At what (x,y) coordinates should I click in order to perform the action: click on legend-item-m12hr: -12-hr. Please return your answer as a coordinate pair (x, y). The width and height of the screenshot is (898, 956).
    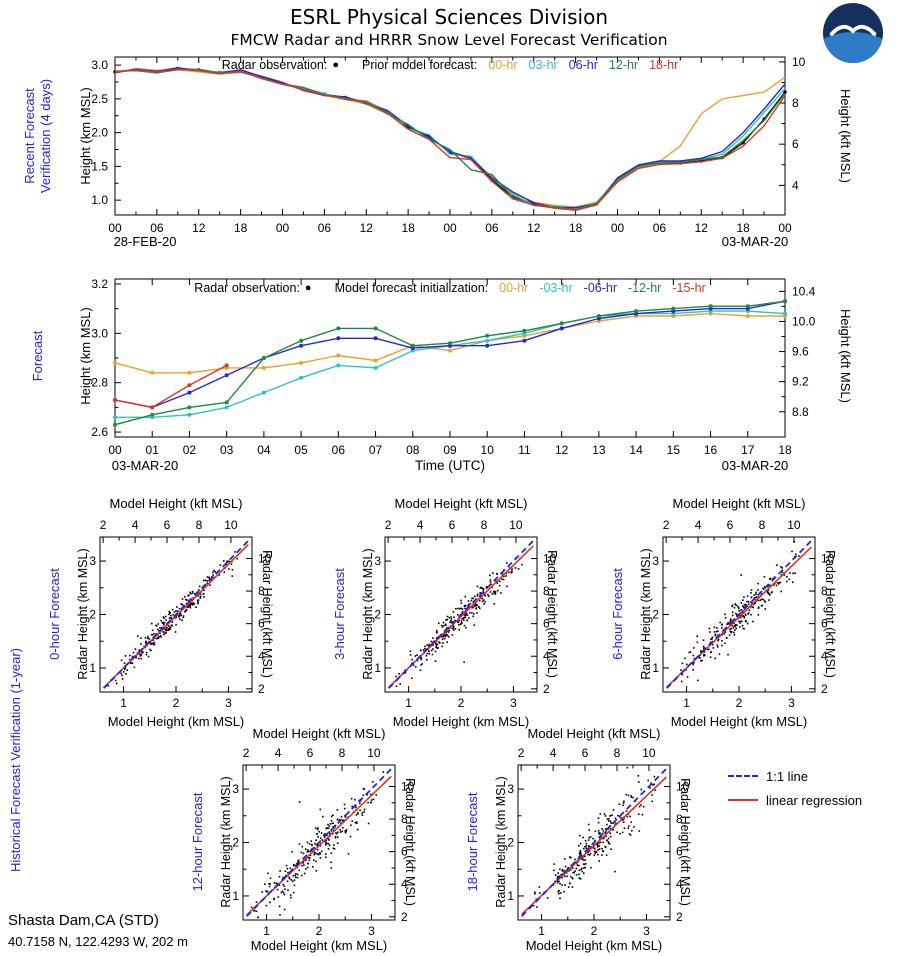
    Looking at the image, I should click on (645, 288).